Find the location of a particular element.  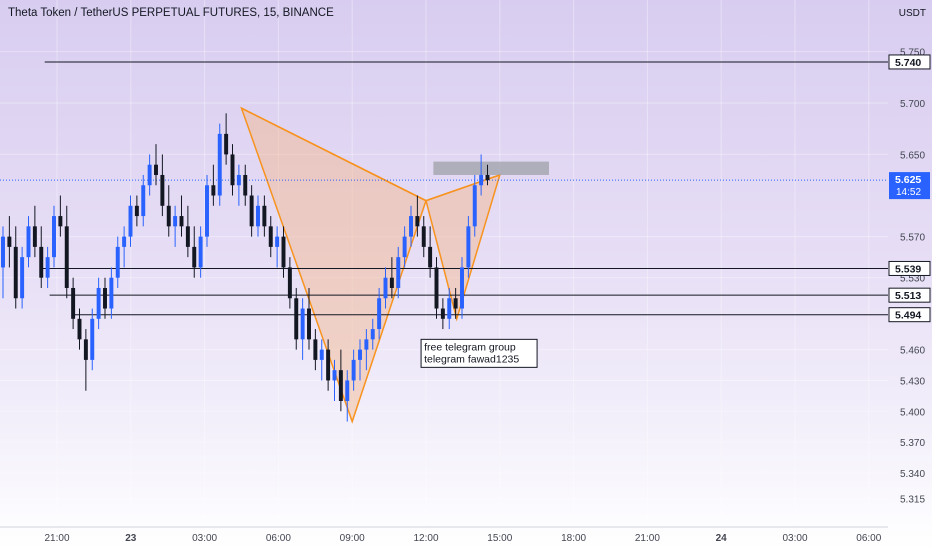

x-tick-label: 18:00 is located at coordinates (573, 538).